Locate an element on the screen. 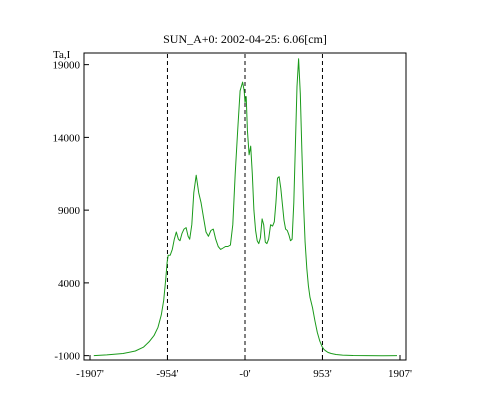  x-tick-label: -1907' is located at coordinates (90, 374).